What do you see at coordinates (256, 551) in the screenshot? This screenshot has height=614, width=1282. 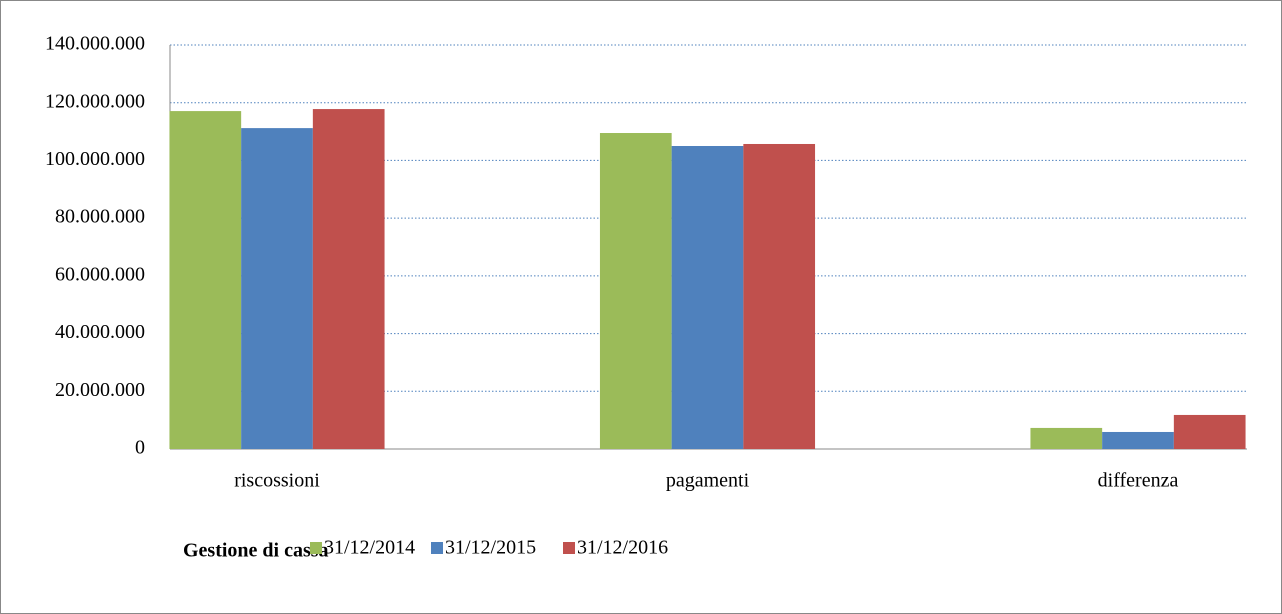 I see `x-axis-title: Gestione di cassa` at bounding box center [256, 551].